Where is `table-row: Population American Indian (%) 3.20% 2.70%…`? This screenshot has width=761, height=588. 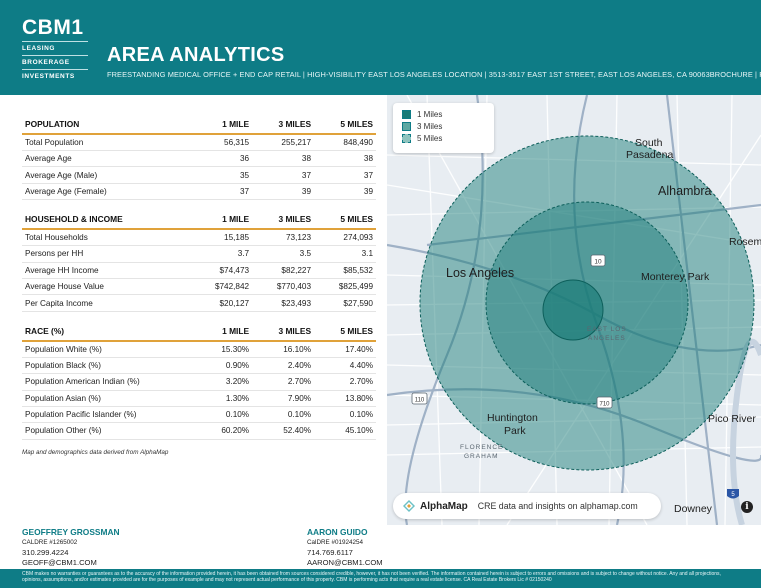 table-row: Population American Indian (%) 3.20% 2.70%… is located at coordinates (199, 382).